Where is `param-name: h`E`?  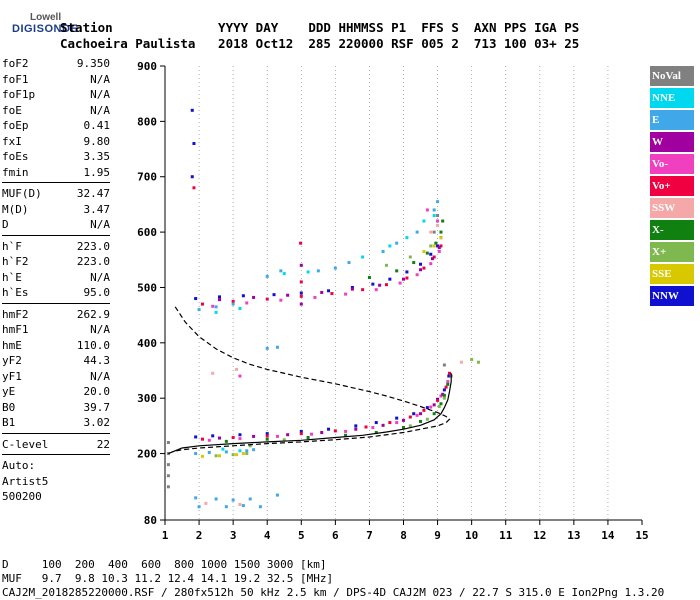 param-name: h`E is located at coordinates (12, 277).